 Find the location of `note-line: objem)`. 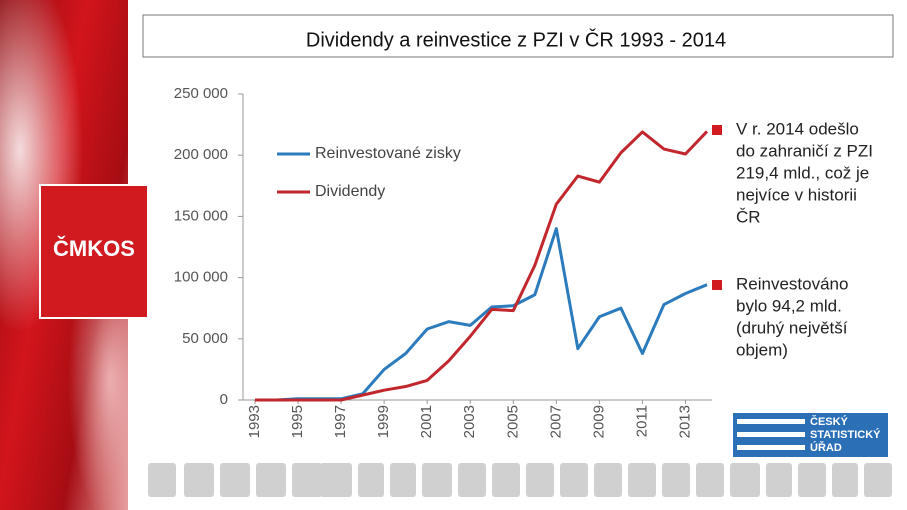

note-line: objem) is located at coordinates (762, 349).